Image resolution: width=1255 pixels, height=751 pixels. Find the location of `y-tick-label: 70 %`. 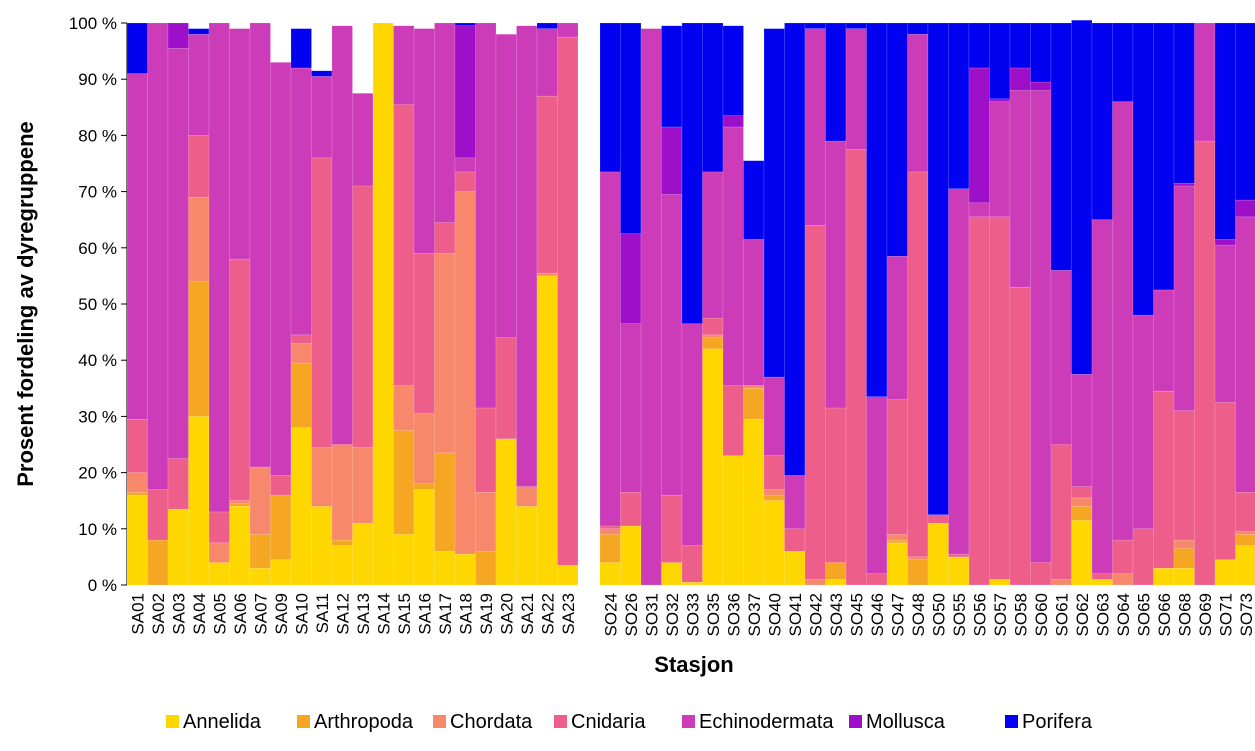

y-tick-label: 70 % is located at coordinates (97, 192).